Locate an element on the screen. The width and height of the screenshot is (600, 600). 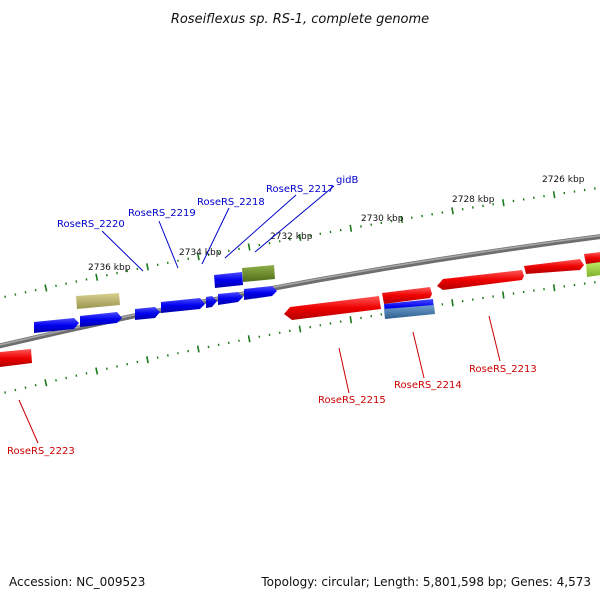
forward-features is located at coordinates (317, 297).